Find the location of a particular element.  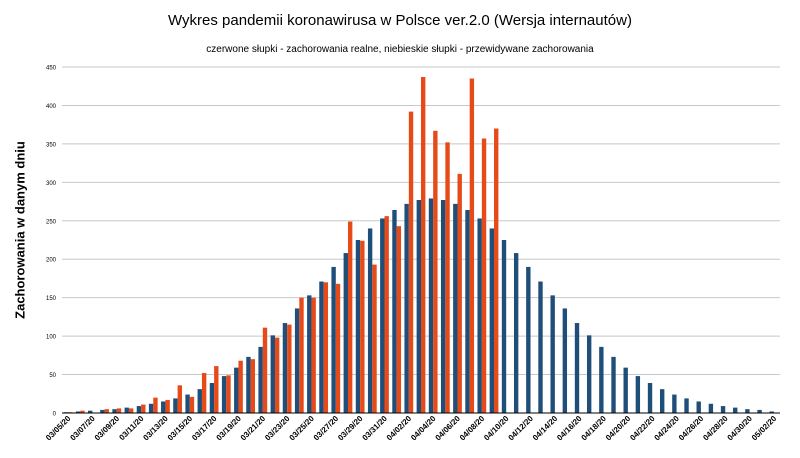

x-tick-label: 04/20/20 is located at coordinates (618, 428).